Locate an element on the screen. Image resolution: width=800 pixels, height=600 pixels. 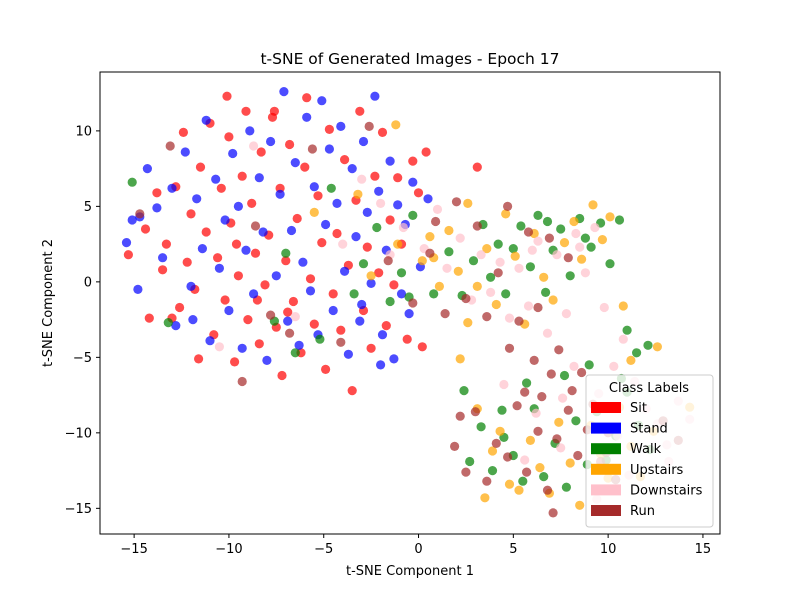
legend-label-walk: Walk is located at coordinates (646, 449).